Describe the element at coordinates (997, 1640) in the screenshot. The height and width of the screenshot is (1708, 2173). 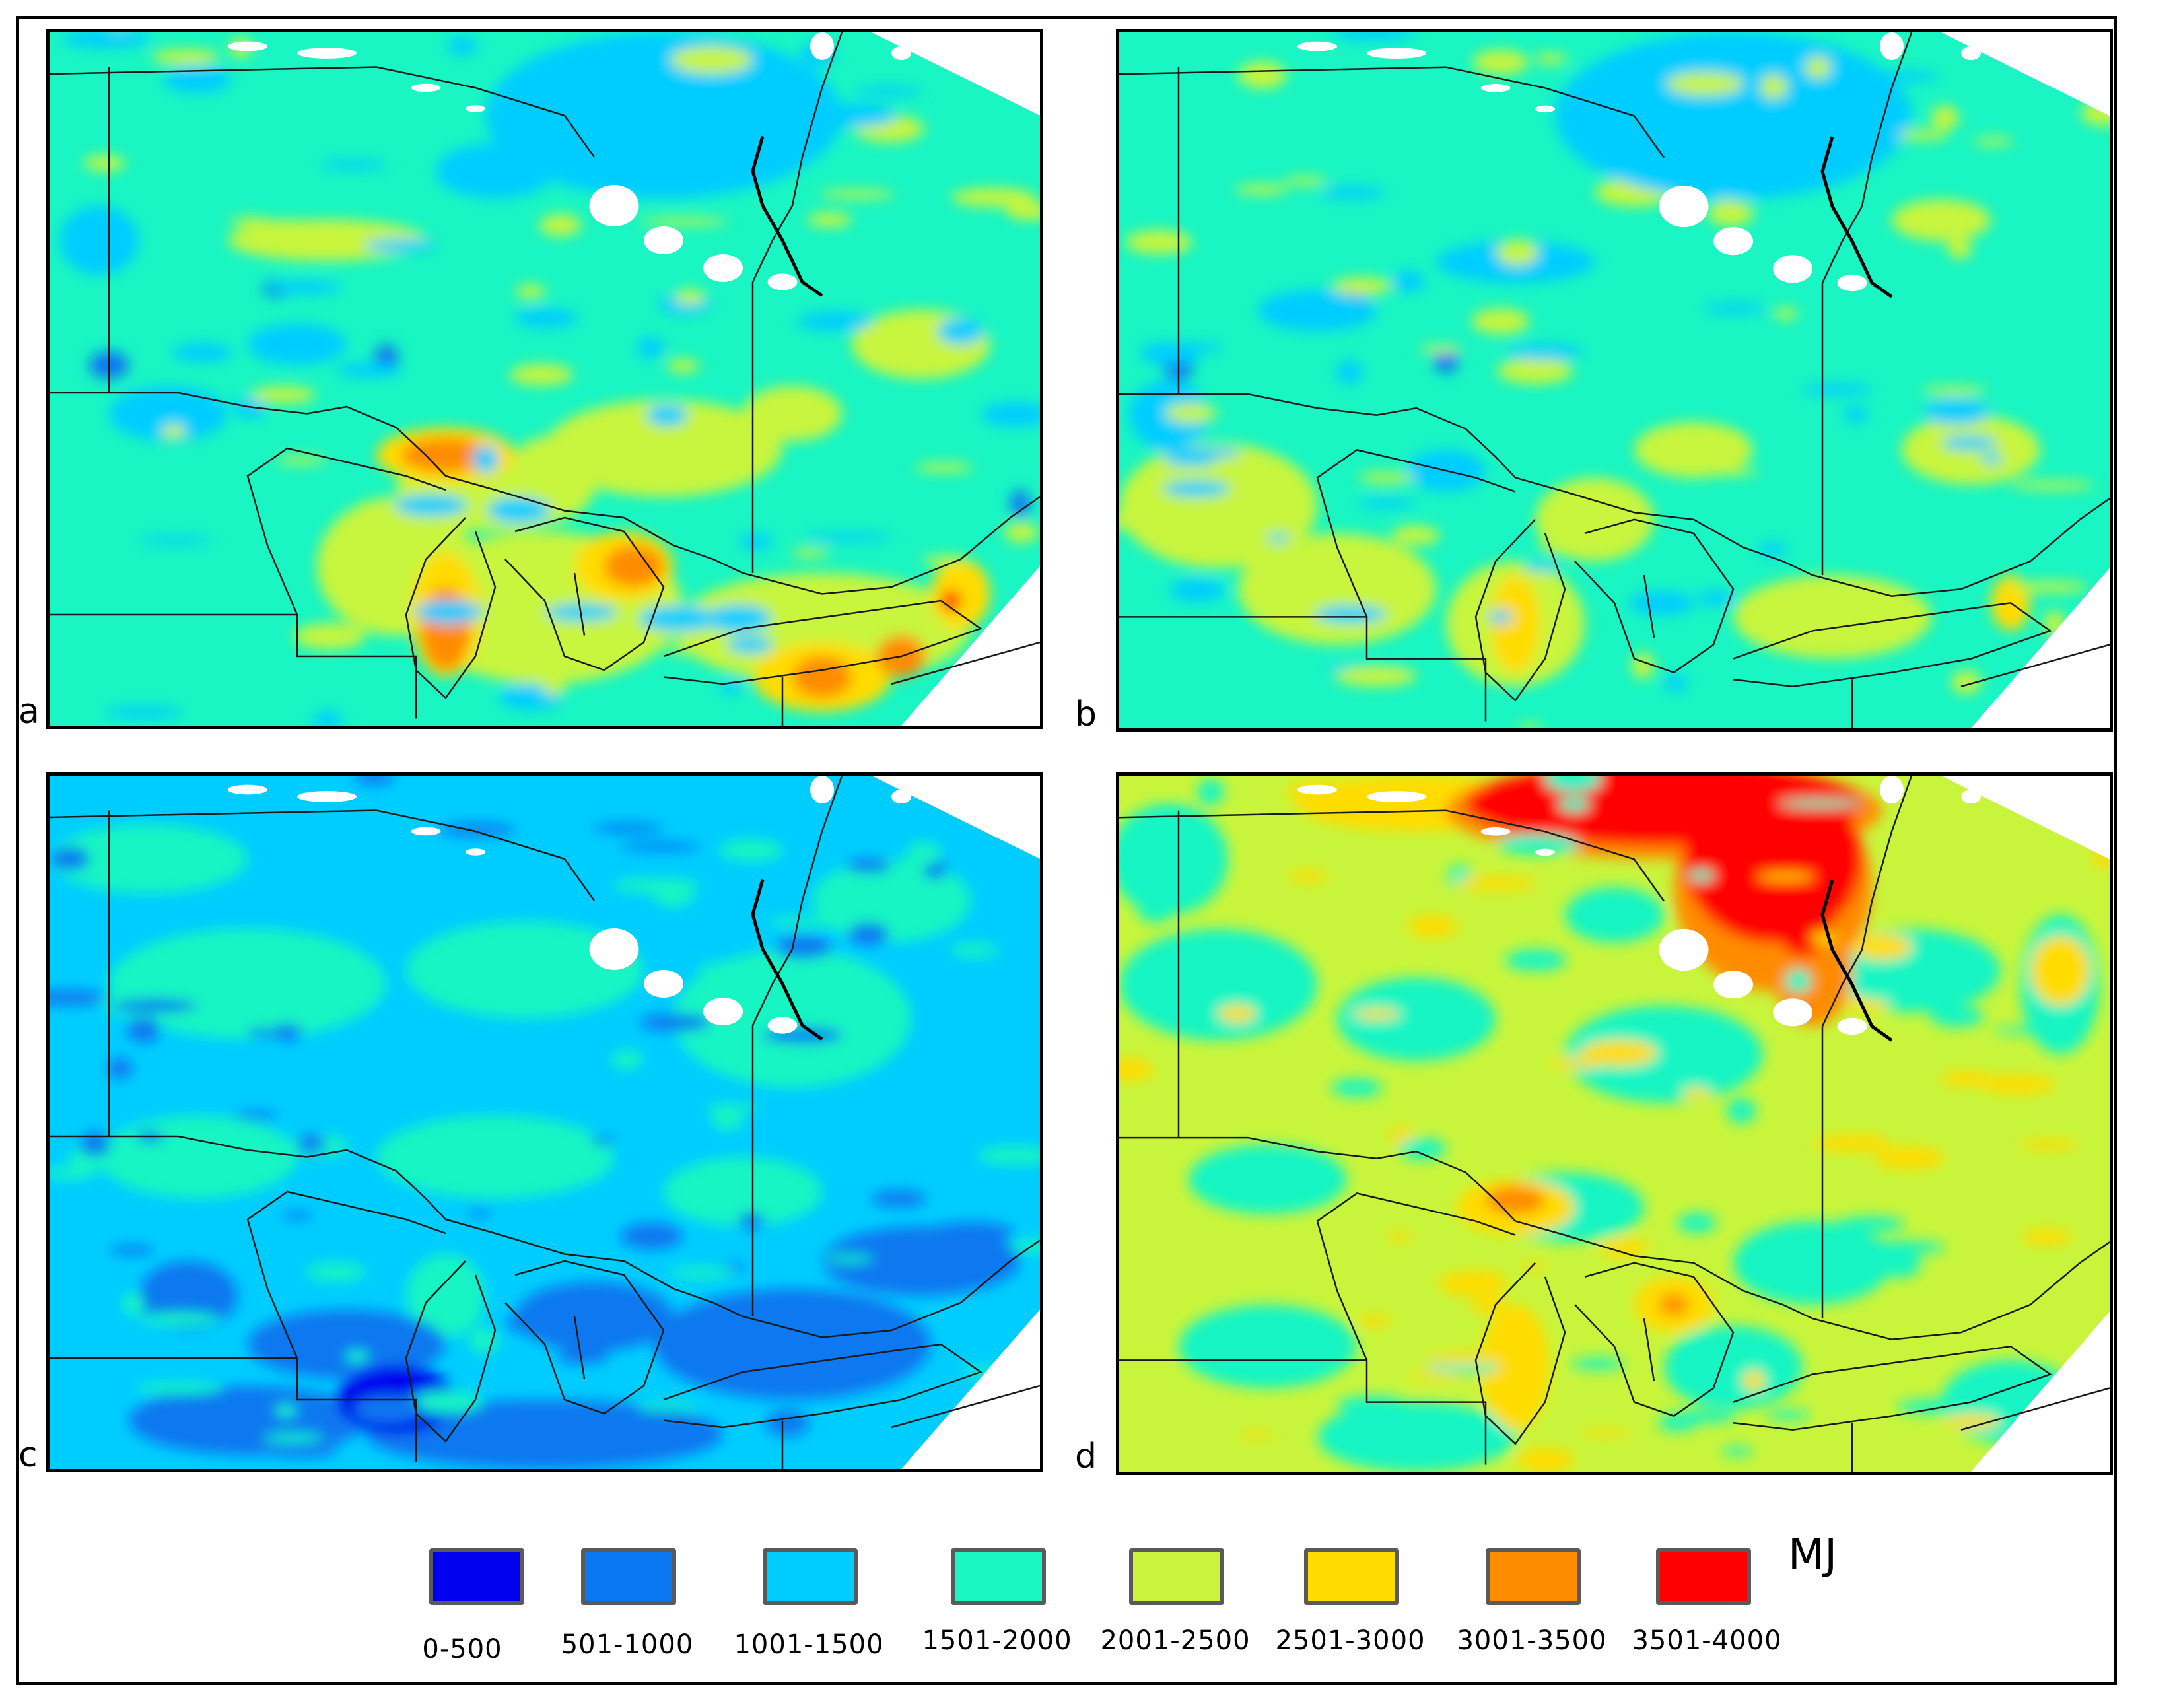
I see `legend-label-4: 1501-2000` at that location.